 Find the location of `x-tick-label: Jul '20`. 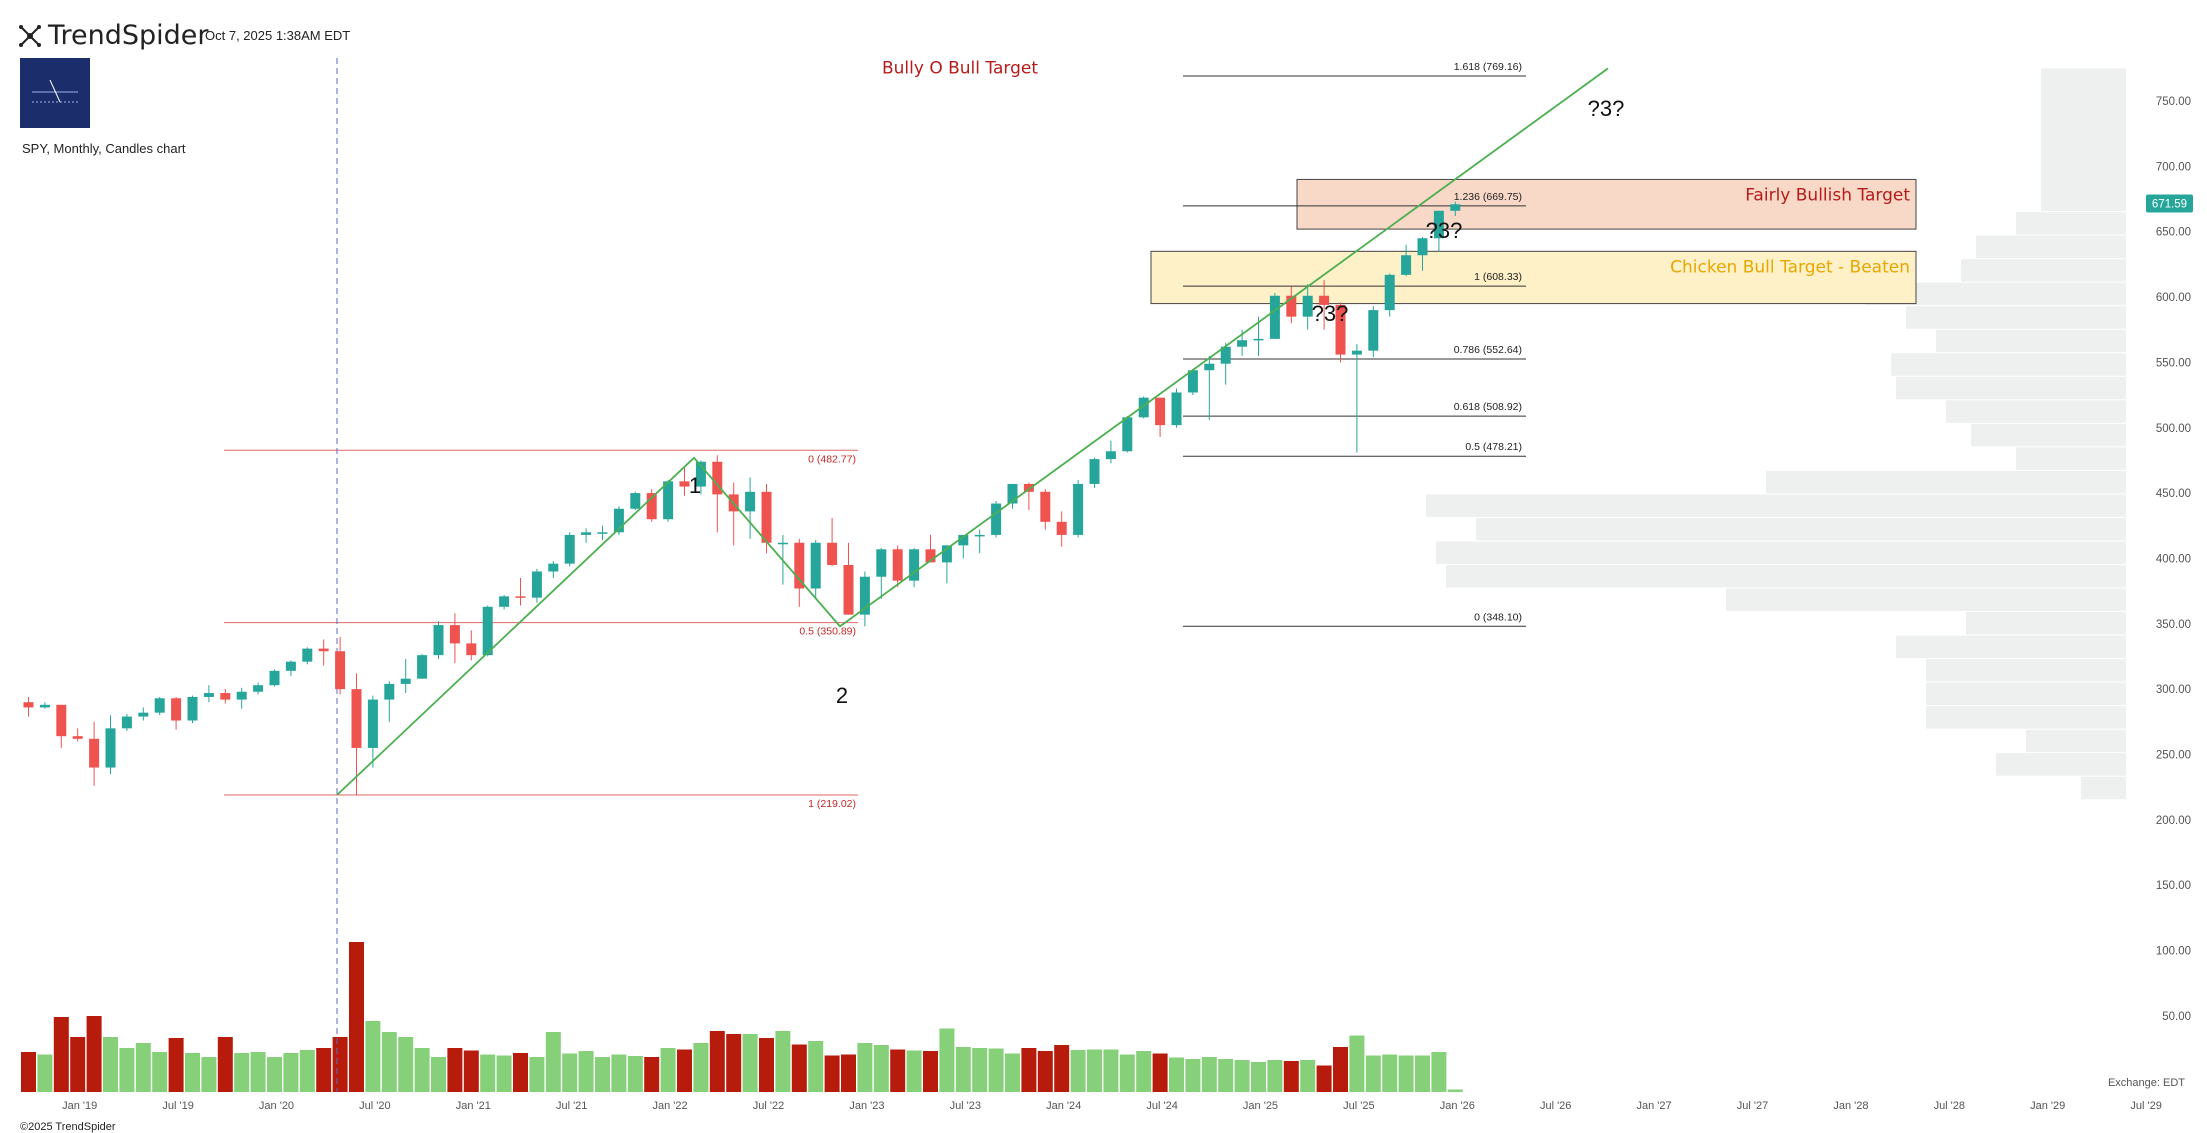

x-tick-label: Jul '20 is located at coordinates (374, 1106).